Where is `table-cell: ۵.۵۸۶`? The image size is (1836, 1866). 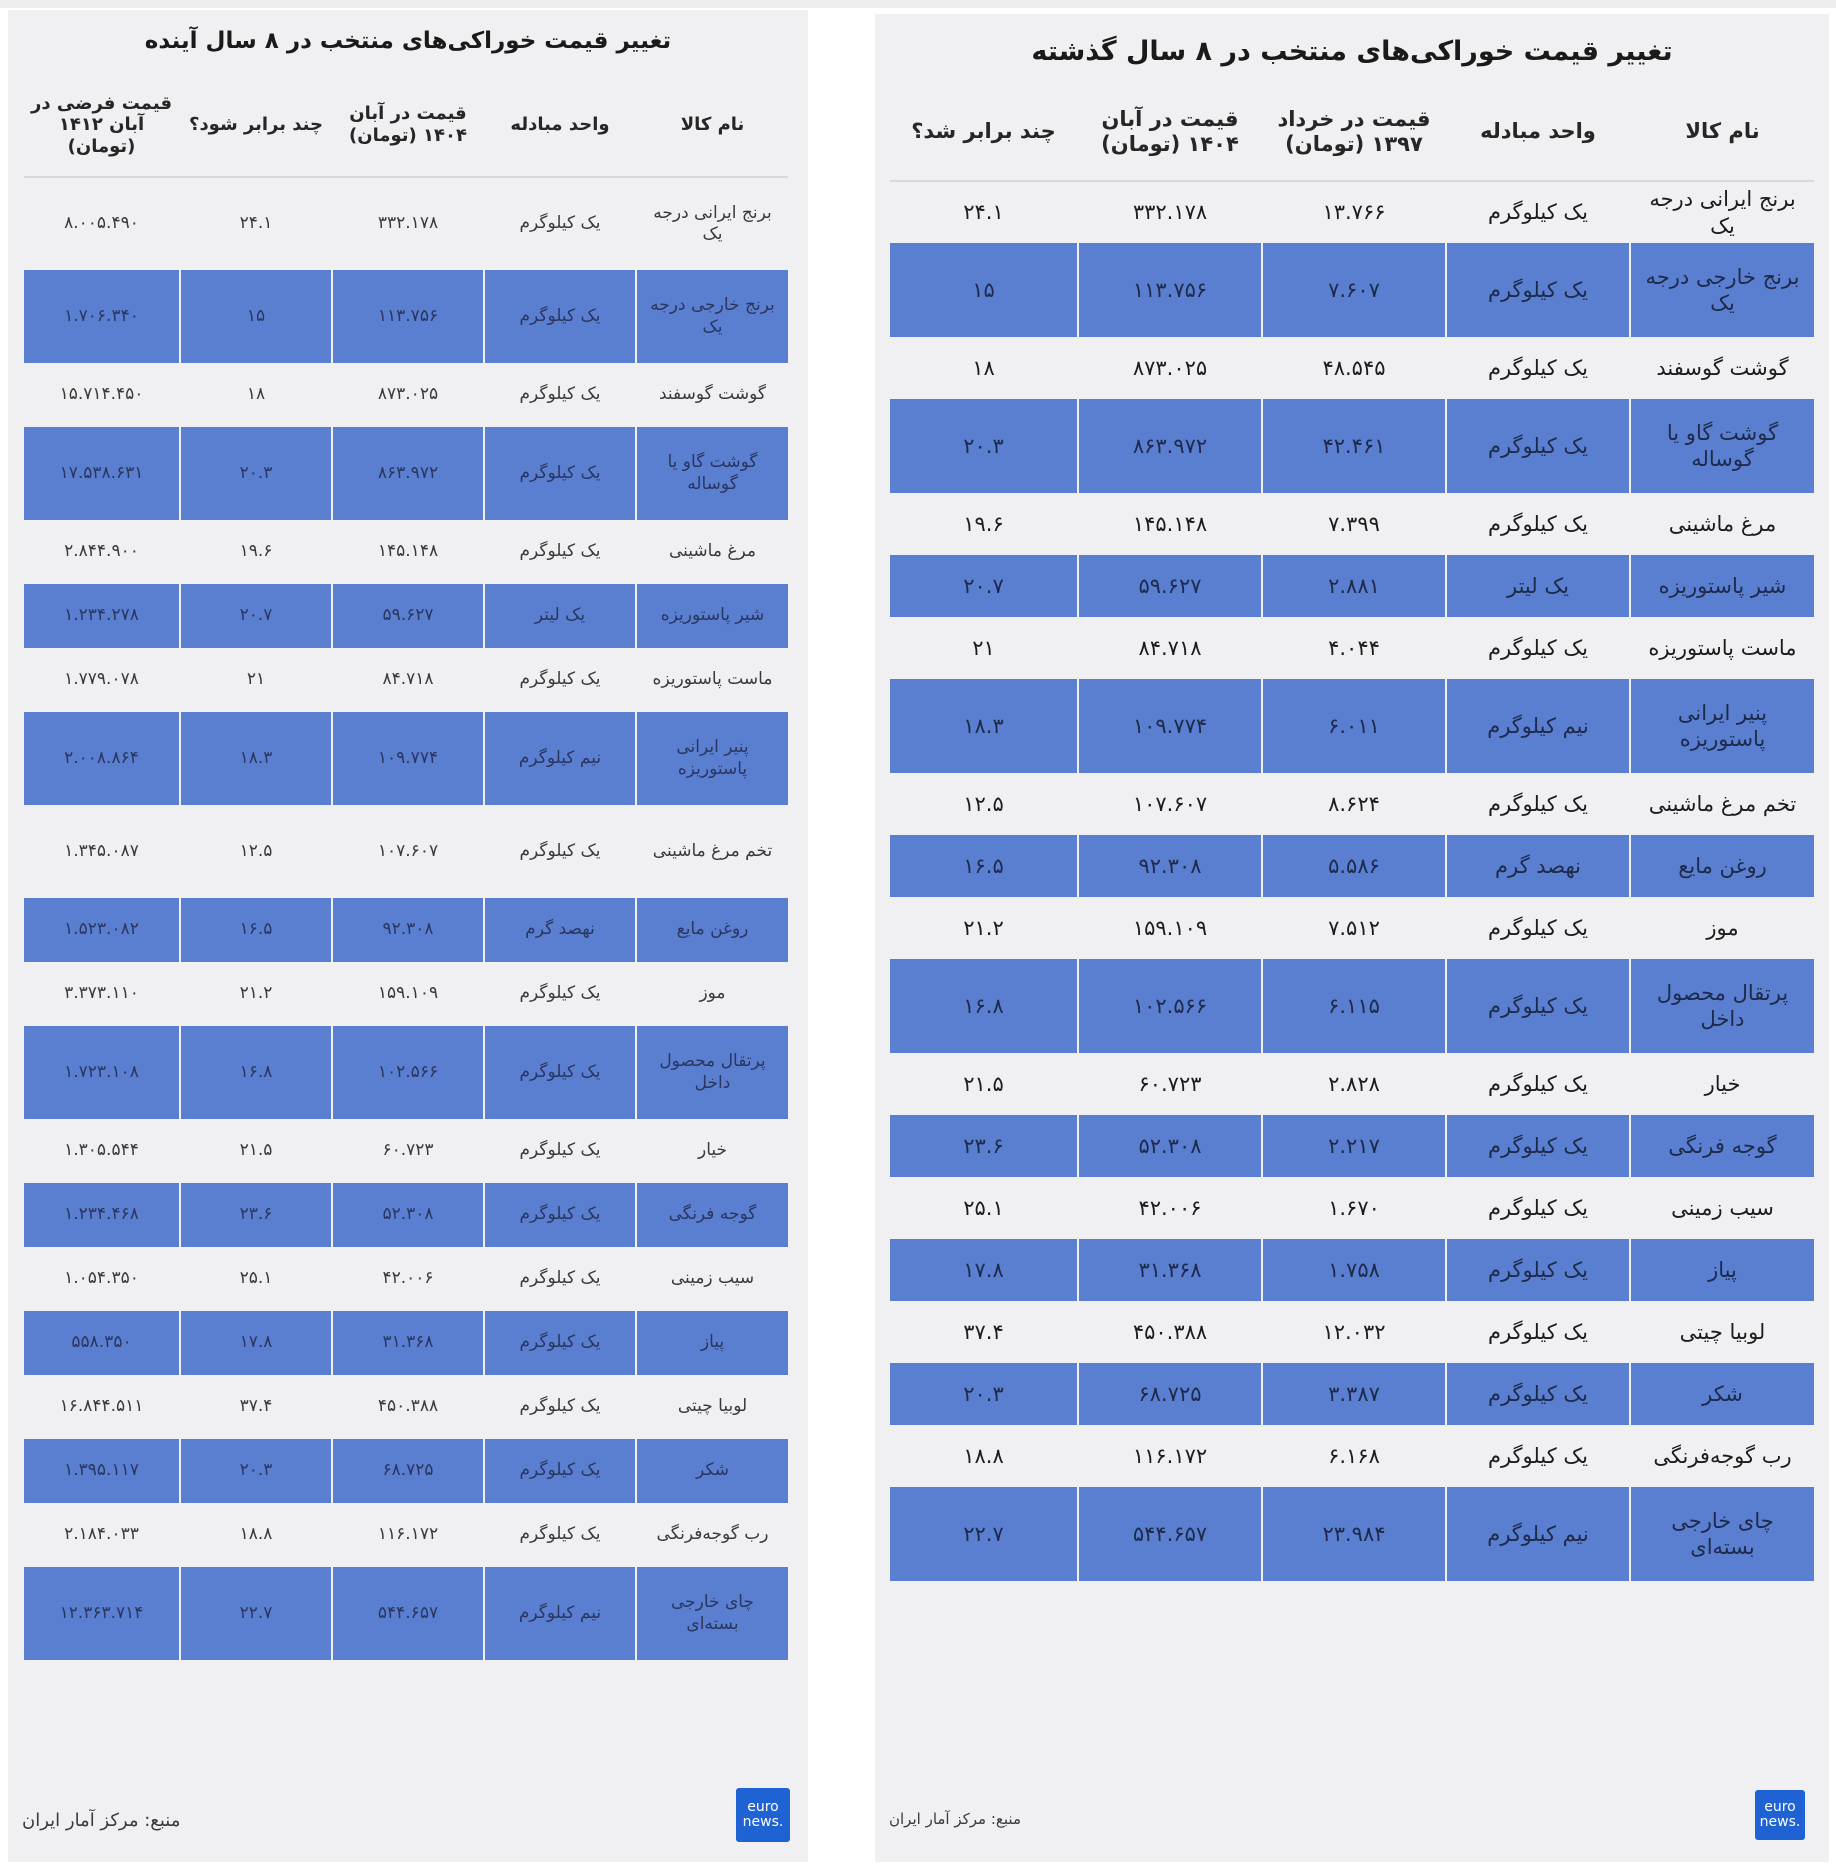
table-cell: ۵.۵۸۶ is located at coordinates (1353, 866).